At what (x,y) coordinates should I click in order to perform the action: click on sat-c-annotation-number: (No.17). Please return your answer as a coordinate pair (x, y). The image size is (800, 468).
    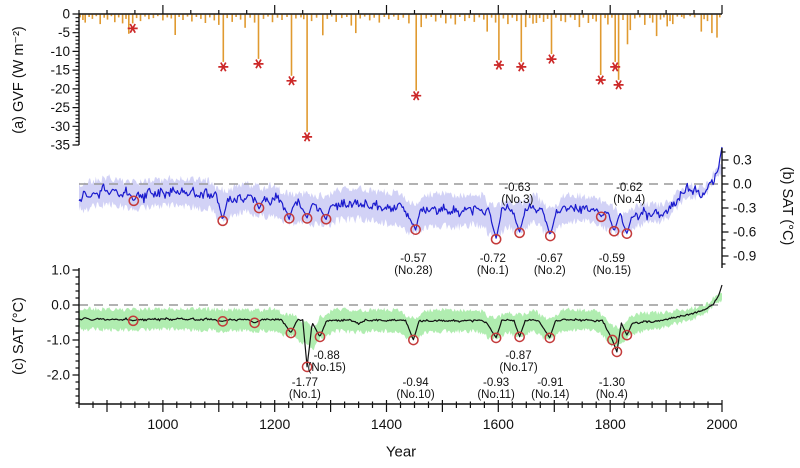
    Looking at the image, I should click on (518, 368).